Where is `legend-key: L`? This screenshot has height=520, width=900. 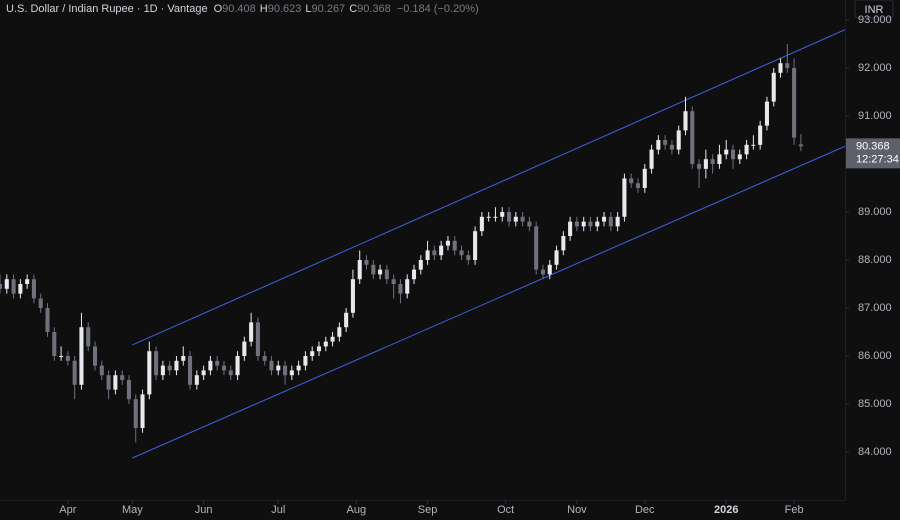 legend-key: L is located at coordinates (308, 9).